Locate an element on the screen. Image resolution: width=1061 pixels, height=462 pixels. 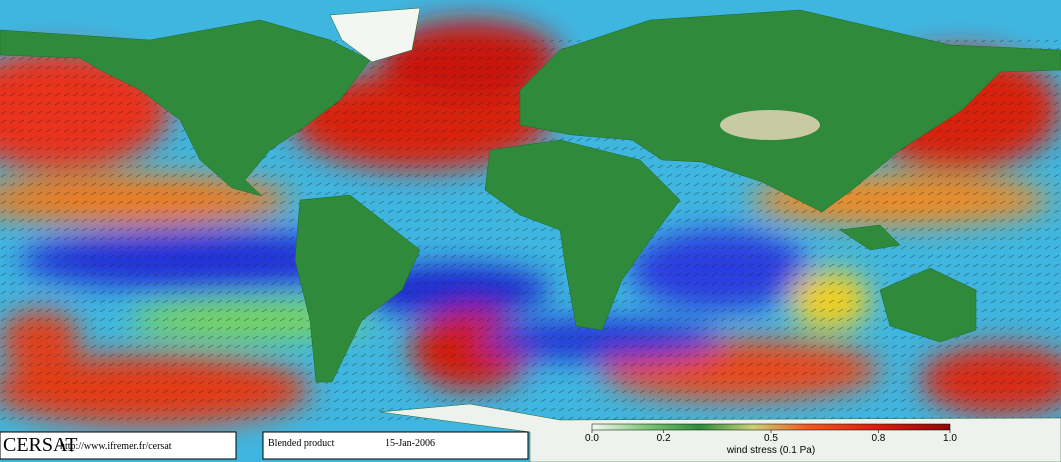
colorbar-tick-label: 0.0 is located at coordinates (592, 438).